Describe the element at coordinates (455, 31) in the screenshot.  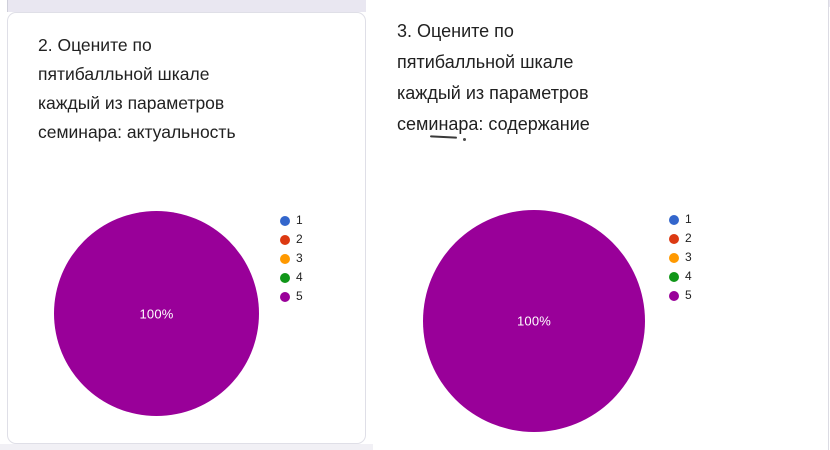
I see `question-title-line: 3. Оцените по` at that location.